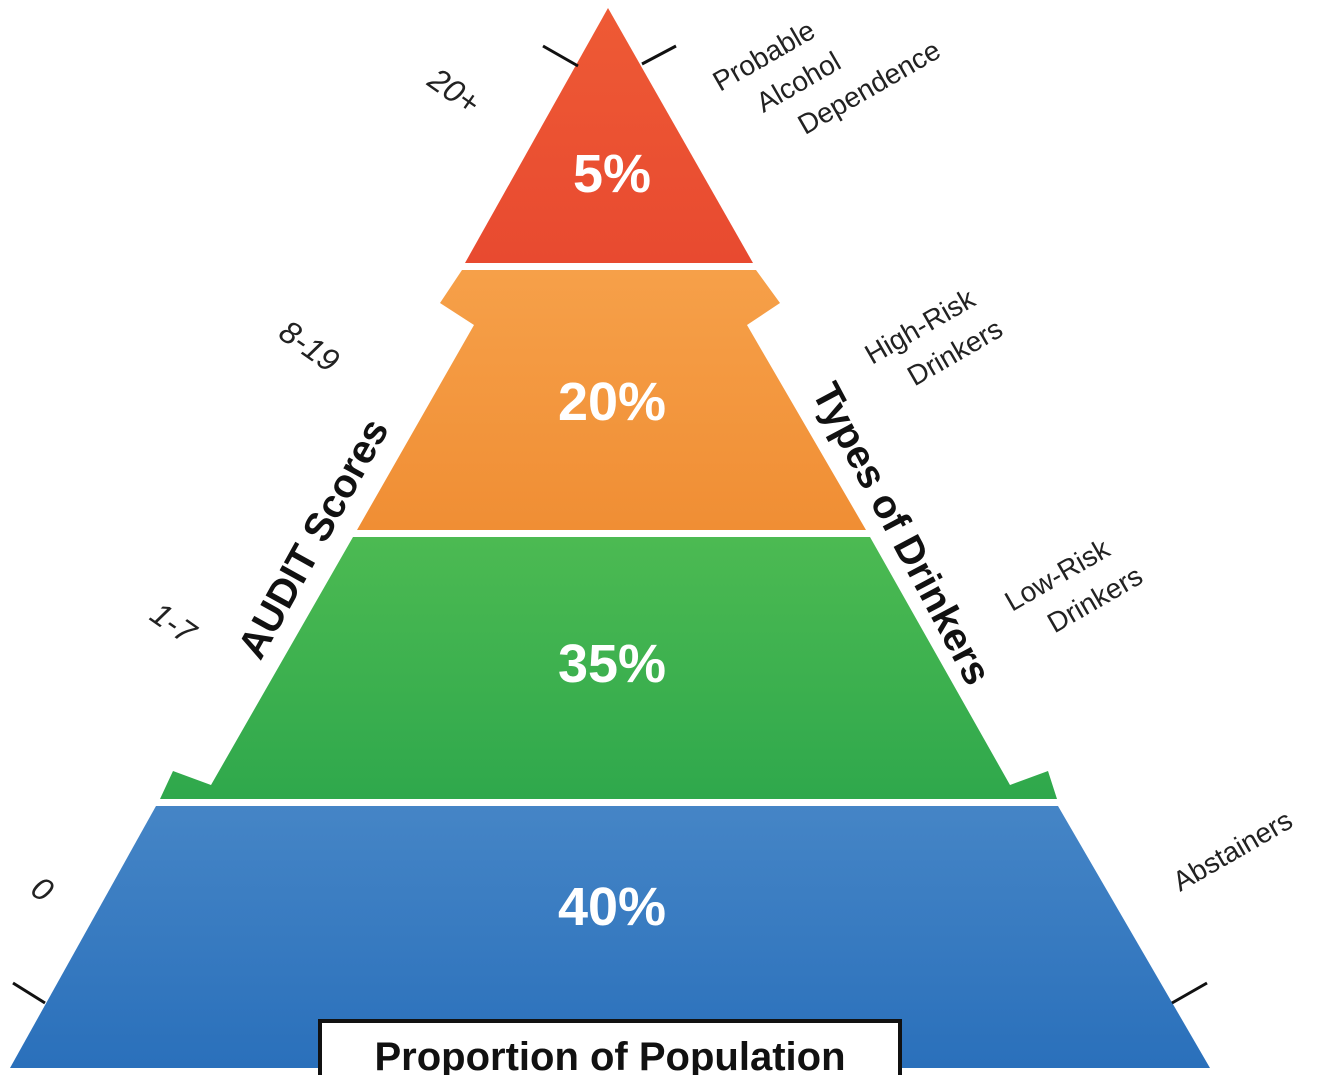  I want to click on tier-high-risk-percent: 20%, so click(612, 402).